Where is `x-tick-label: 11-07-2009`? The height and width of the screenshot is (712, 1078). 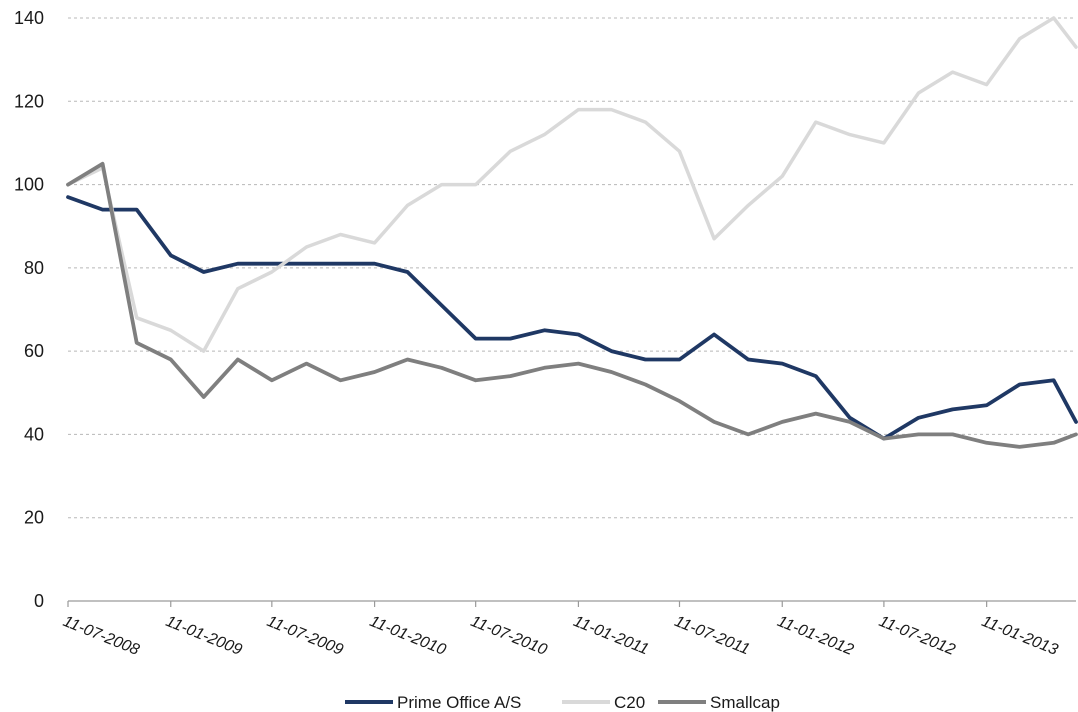
x-tick-label: 11-07-2009 is located at coordinates (304, 636).